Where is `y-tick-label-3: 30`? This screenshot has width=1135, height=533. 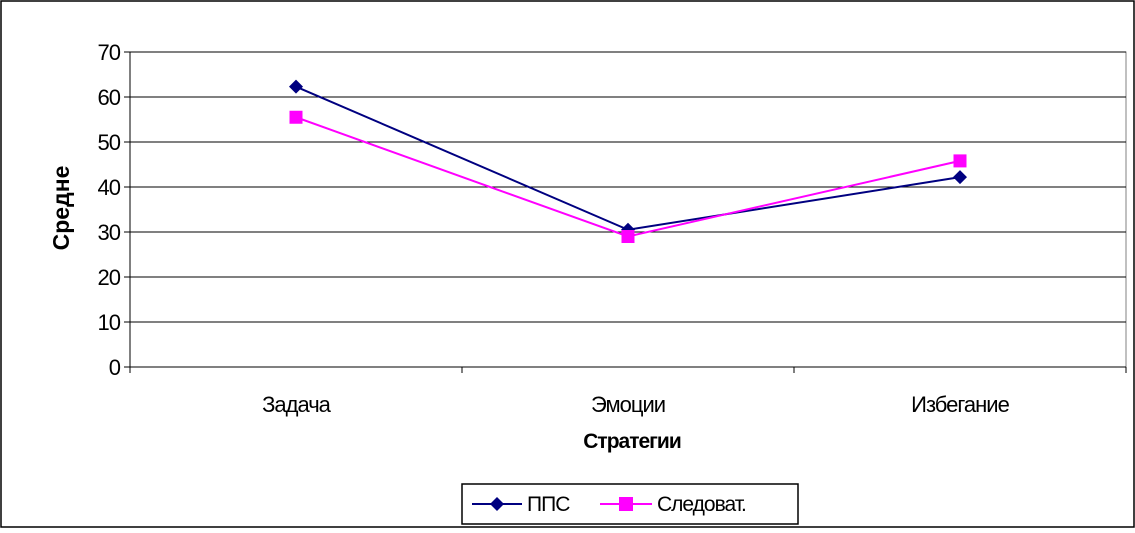
y-tick-label-3: 30 is located at coordinates (109, 232).